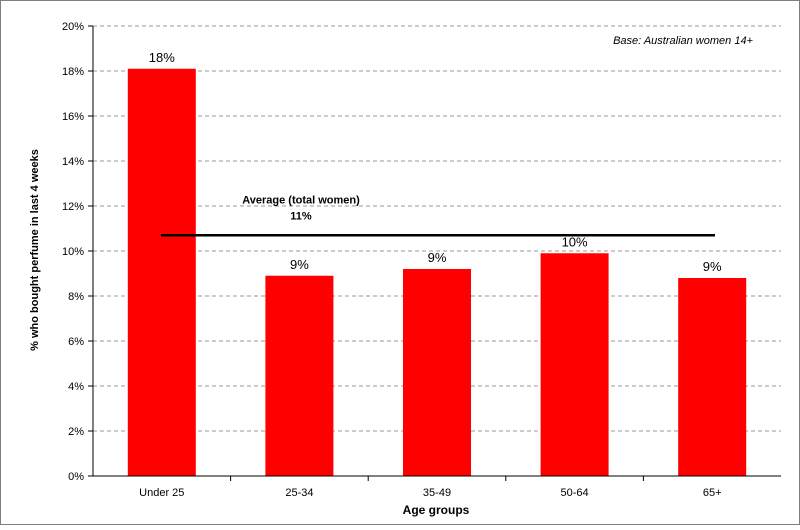 Image resolution: width=800 pixels, height=530 pixels. What do you see at coordinates (73, 252) in the screenshot?
I see `y-tick-label: 10%` at bounding box center [73, 252].